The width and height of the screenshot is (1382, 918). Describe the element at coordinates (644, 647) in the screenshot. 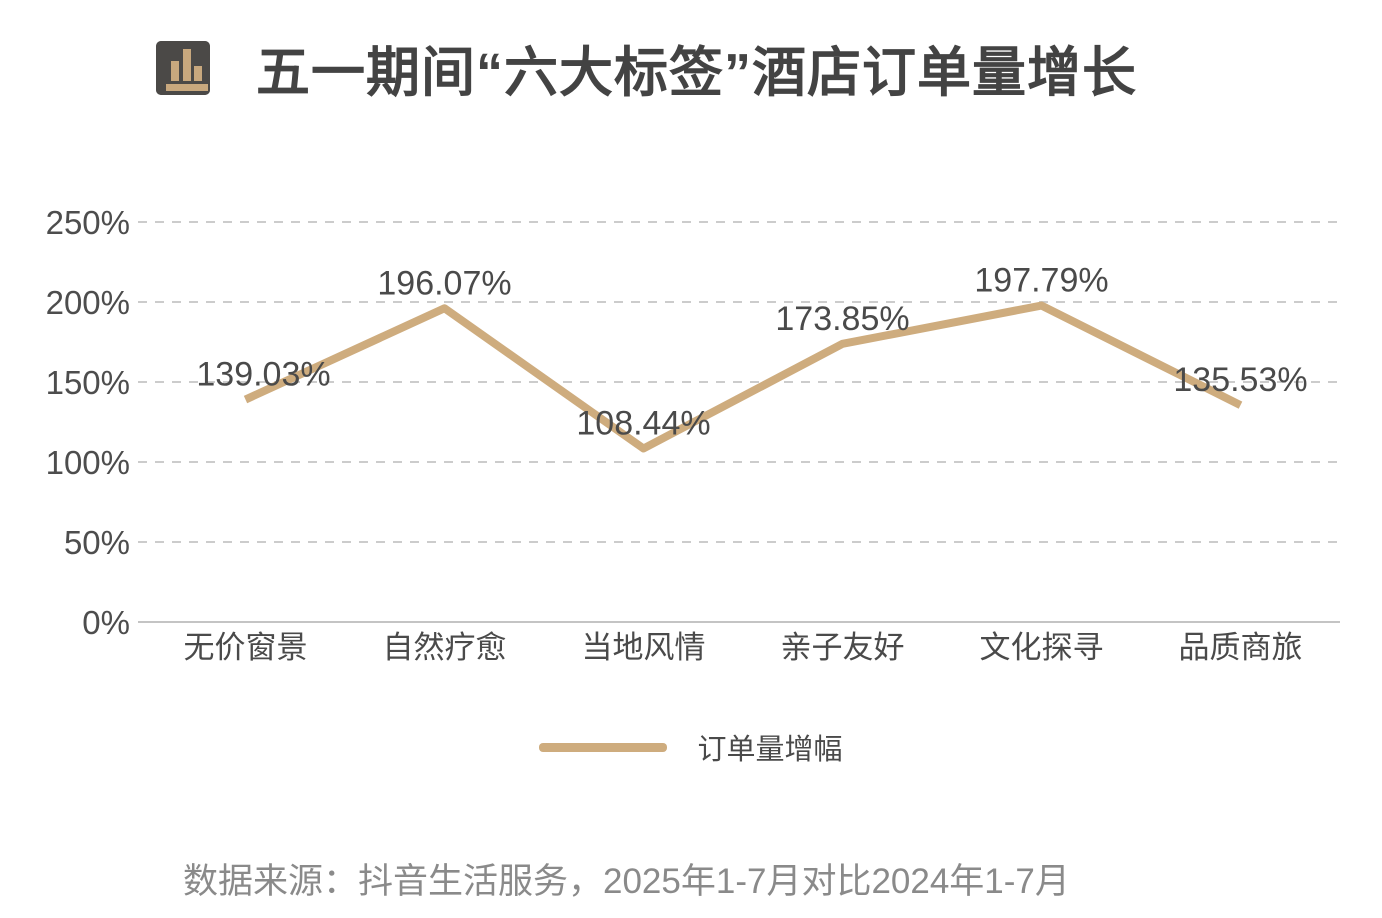

I see `x-axis-category-label: 当地风情` at that location.